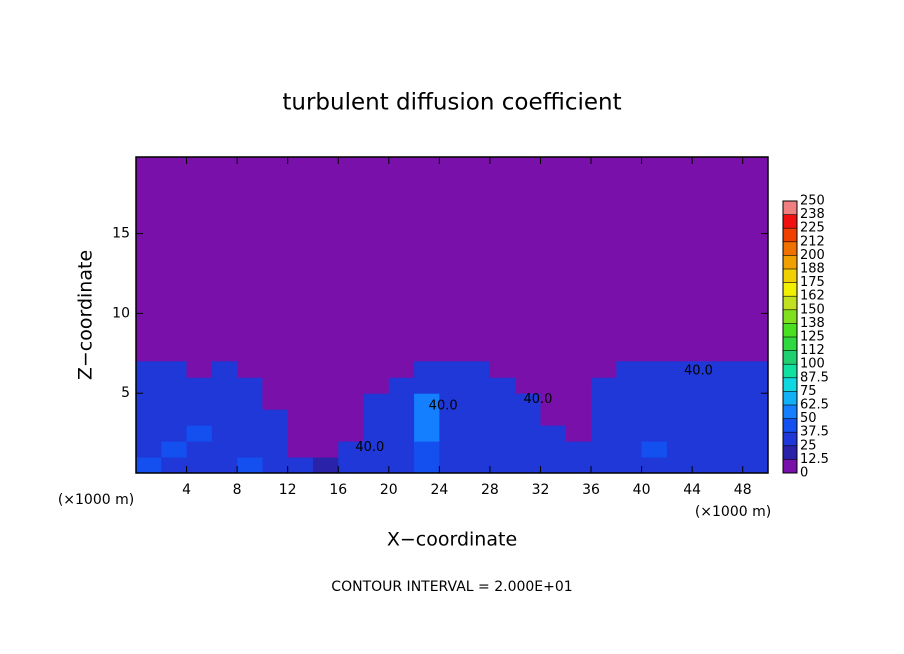  What do you see at coordinates (186, 490) in the screenshot?
I see `x-tick-label: 4` at bounding box center [186, 490].